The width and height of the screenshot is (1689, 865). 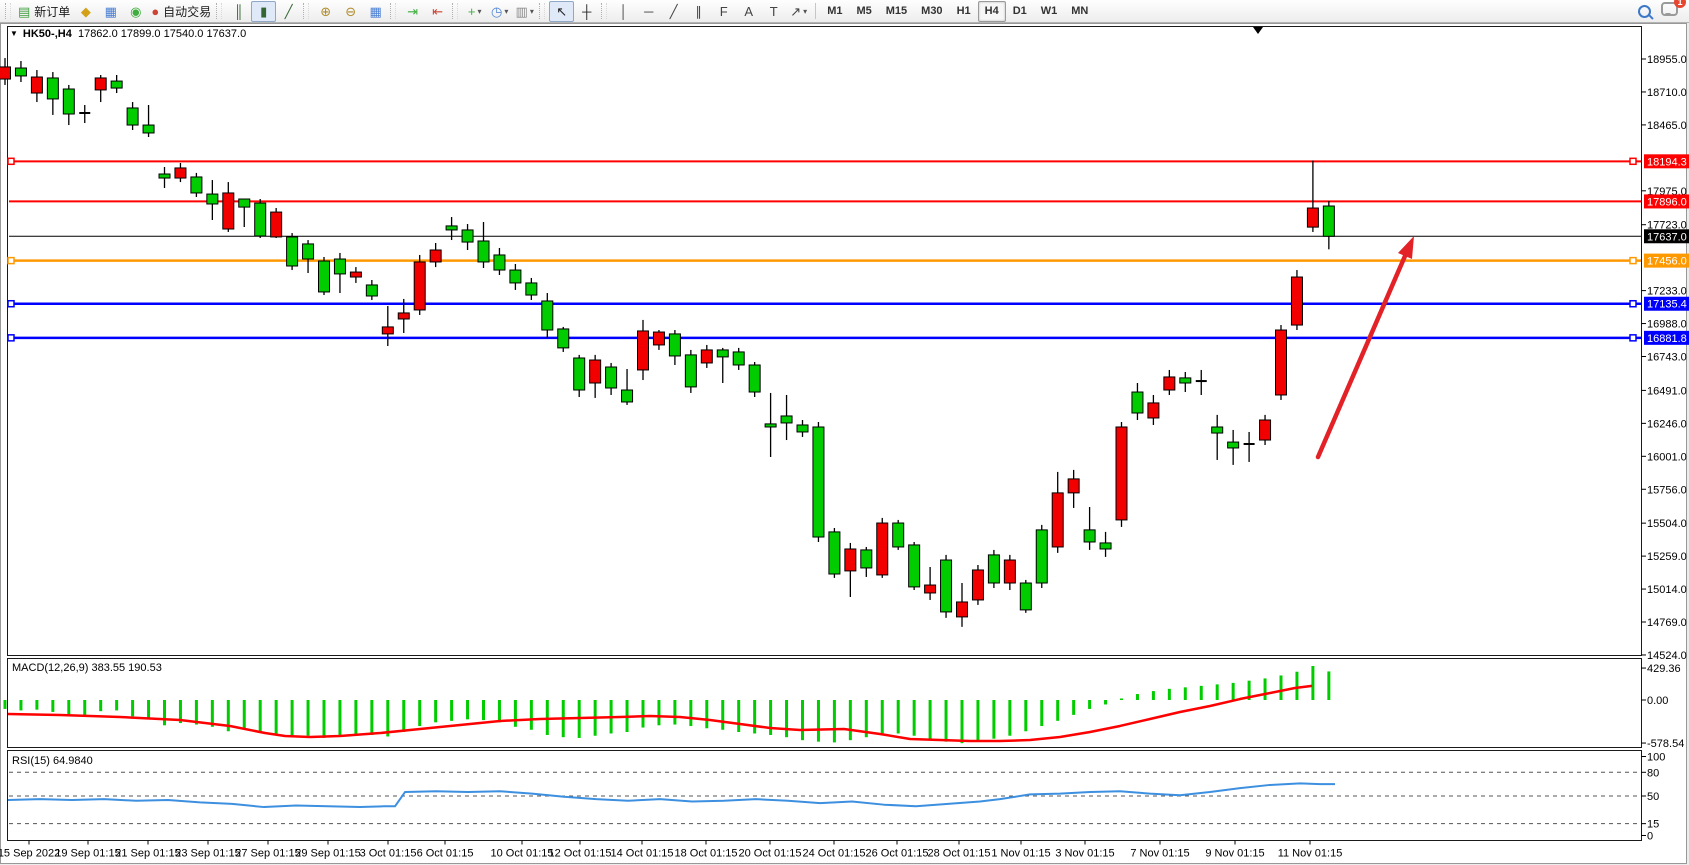 I want to click on text-icon: A, so click(x=749, y=11).